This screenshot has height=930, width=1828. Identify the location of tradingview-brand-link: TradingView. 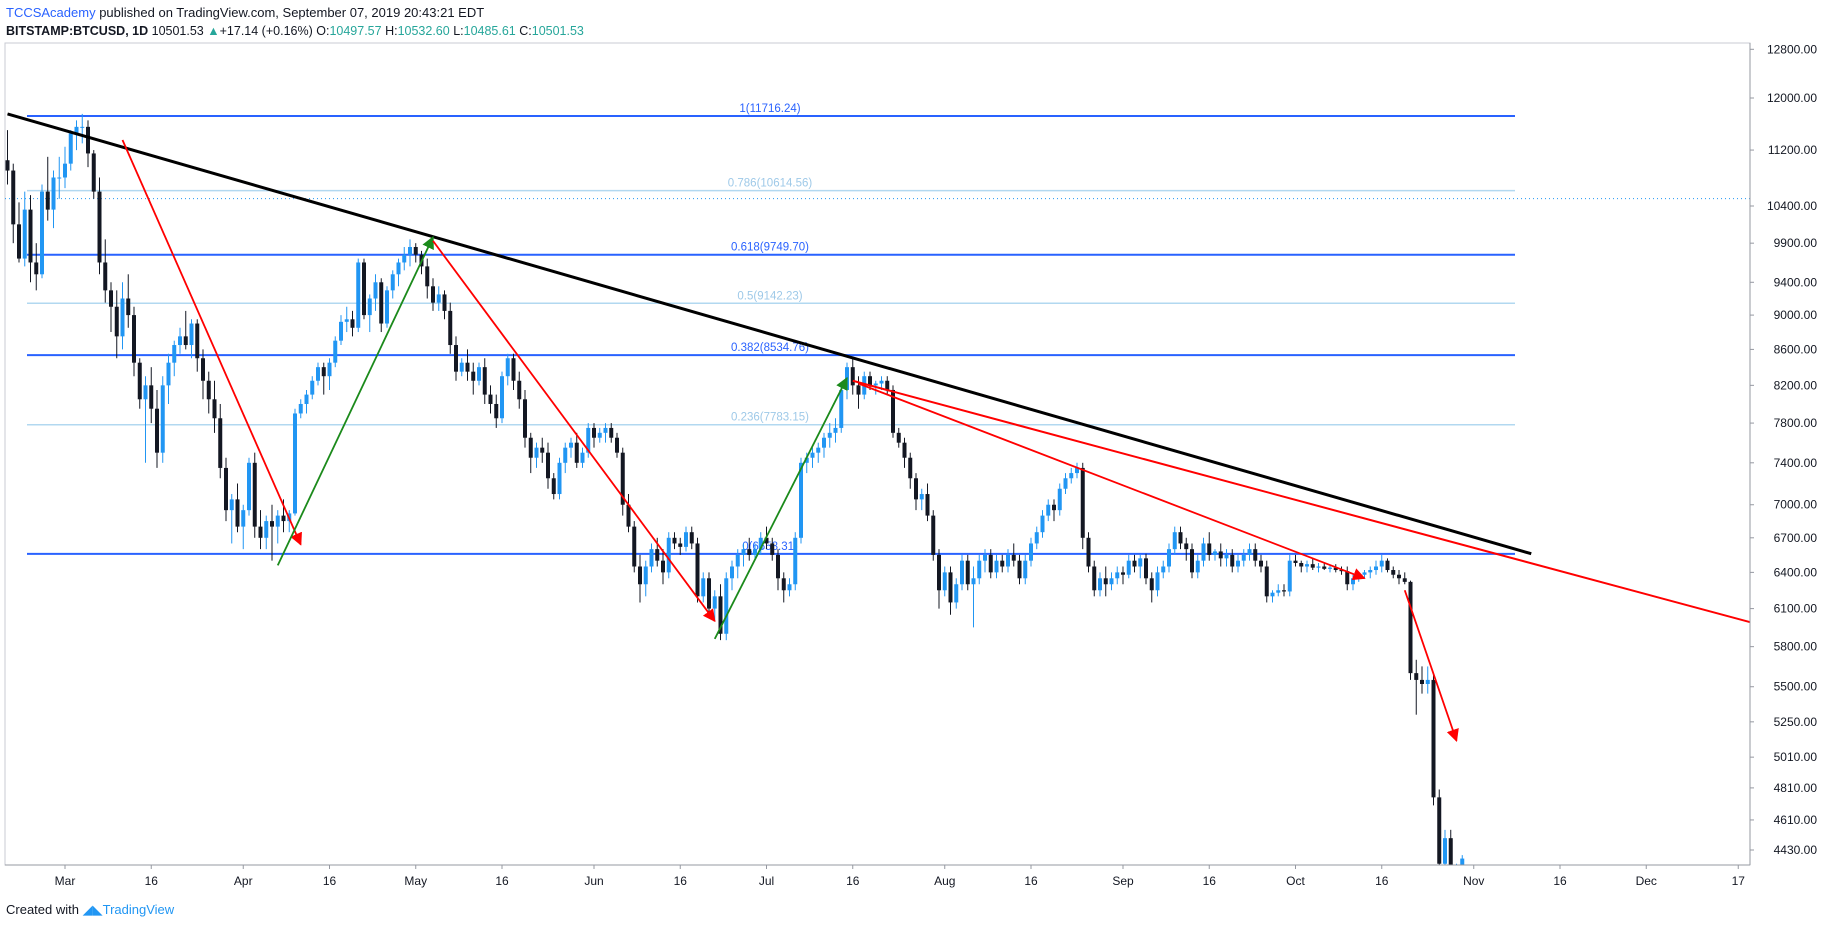
(138, 909).